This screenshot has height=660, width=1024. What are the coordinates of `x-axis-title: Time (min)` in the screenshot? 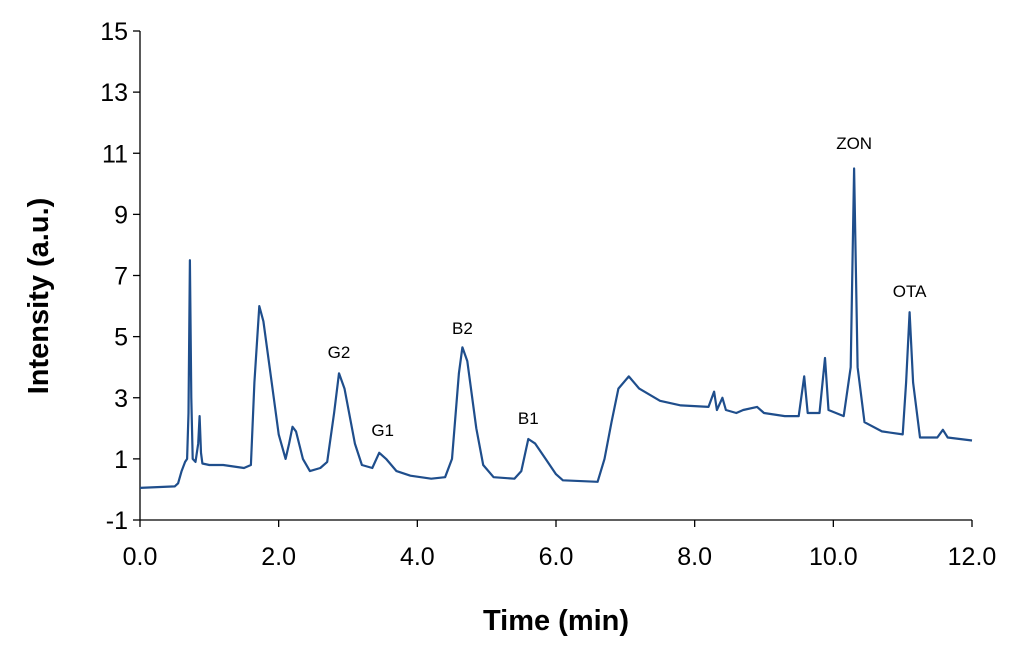 It's located at (556, 621).